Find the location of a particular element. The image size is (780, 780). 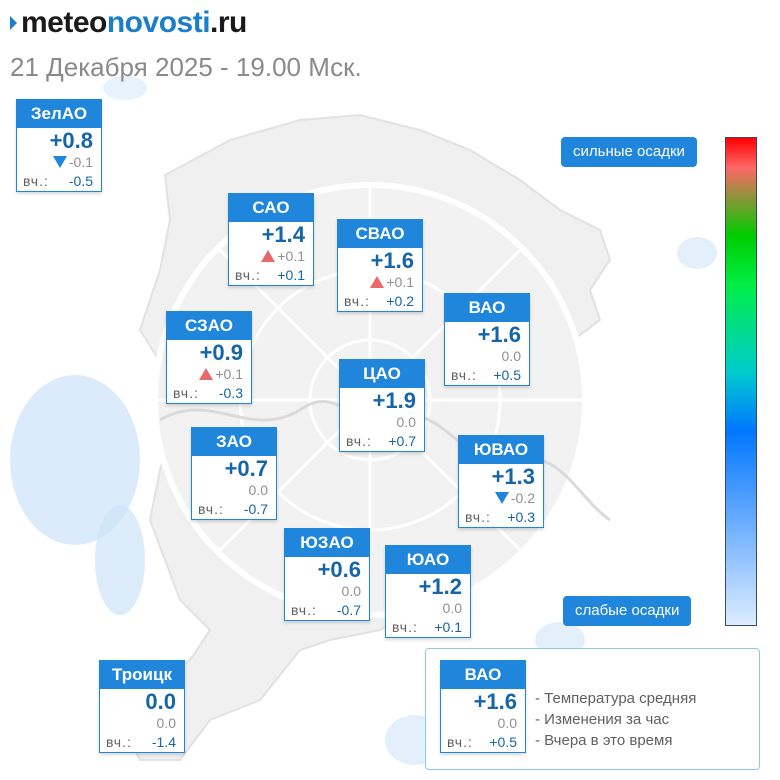

district-card-vao: ВАО +1.6 0.0 вч.: +0.5 is located at coordinates (487, 339).